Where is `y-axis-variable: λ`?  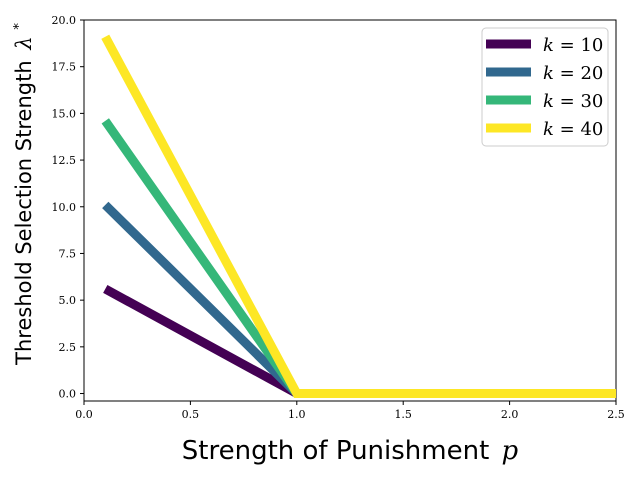 y-axis-variable: λ is located at coordinates (24, 43).